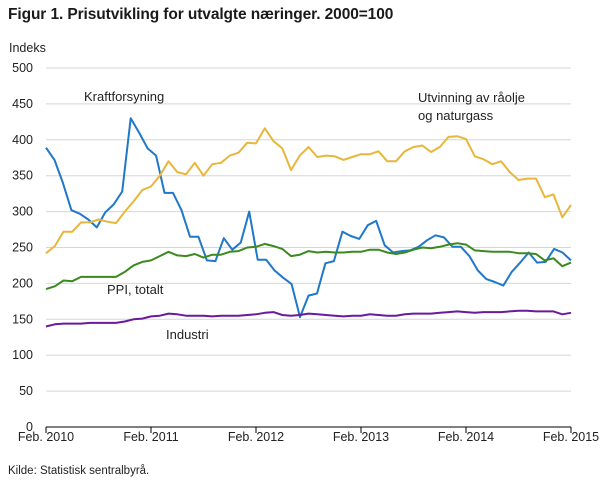 The height and width of the screenshot is (488, 609). Describe the element at coordinates (124, 96) in the screenshot. I see `series-annotation: Kraftforsyning` at that location.